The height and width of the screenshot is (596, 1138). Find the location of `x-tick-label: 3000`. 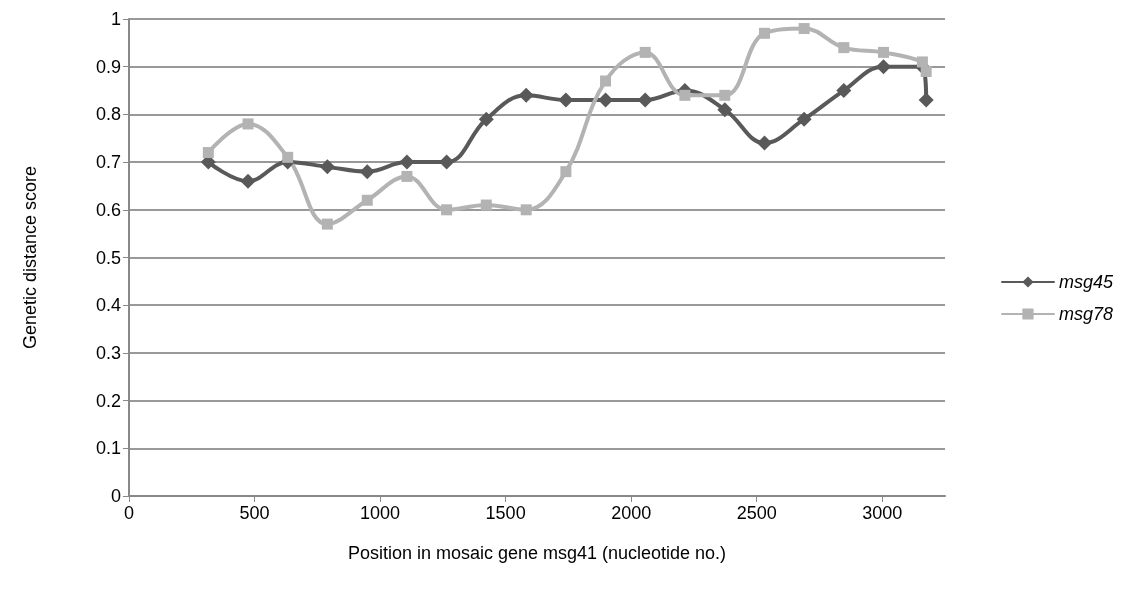

x-tick-label: 3000 is located at coordinates (882, 513).